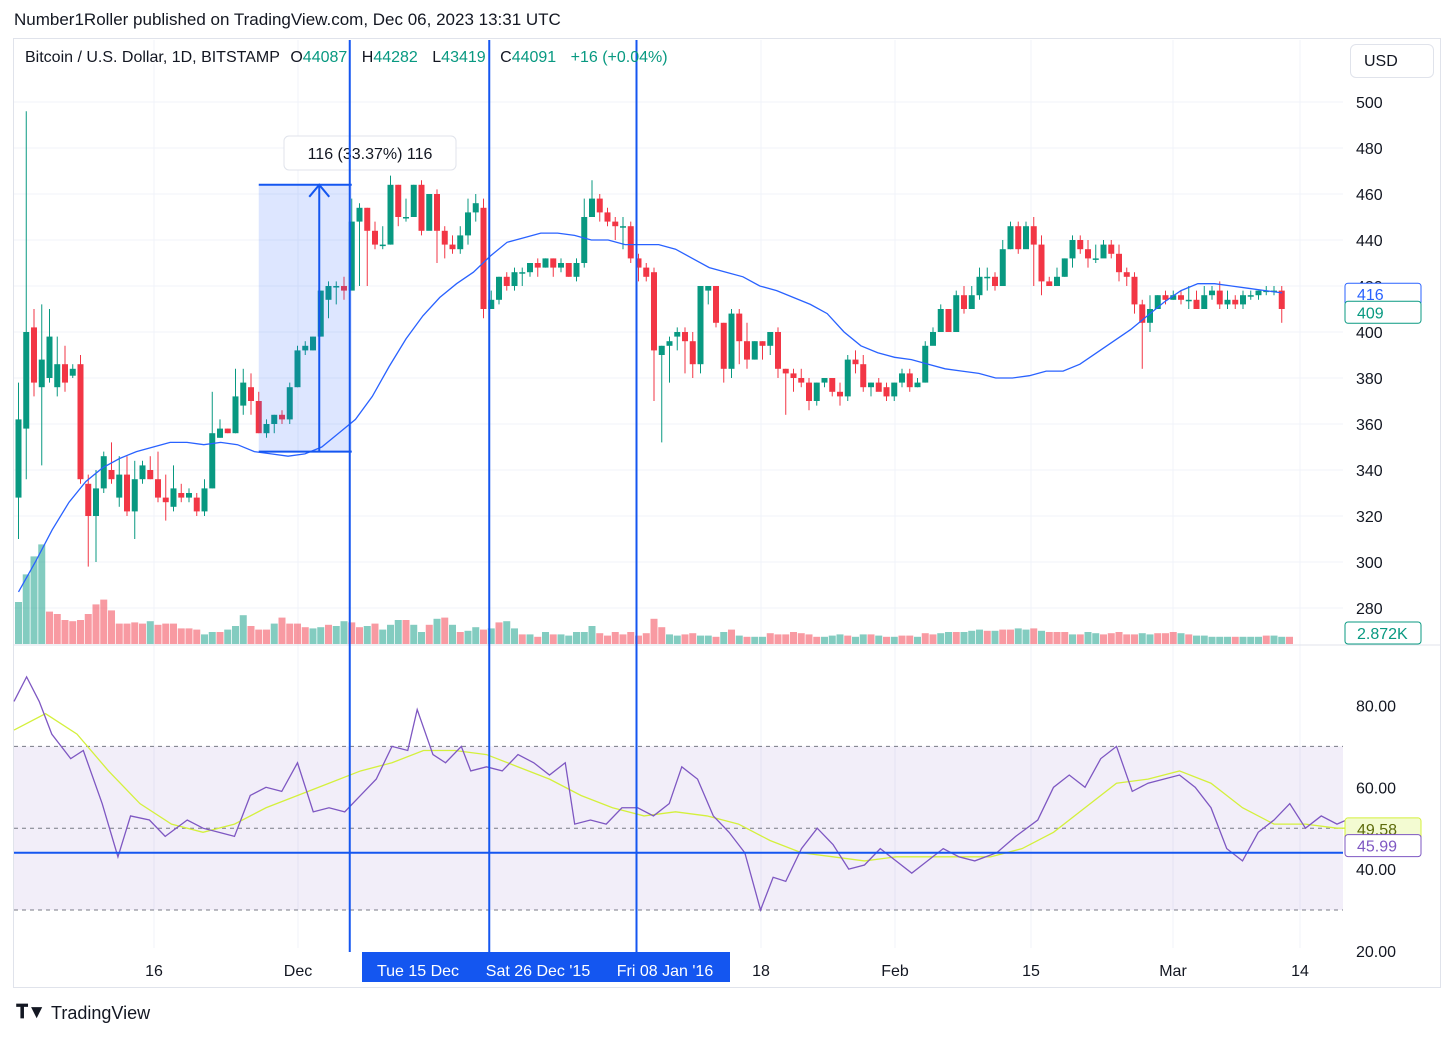 The height and width of the screenshot is (1037, 1456). What do you see at coordinates (1376, 870) in the screenshot?
I see `rsi-tick: 40.00` at bounding box center [1376, 870].